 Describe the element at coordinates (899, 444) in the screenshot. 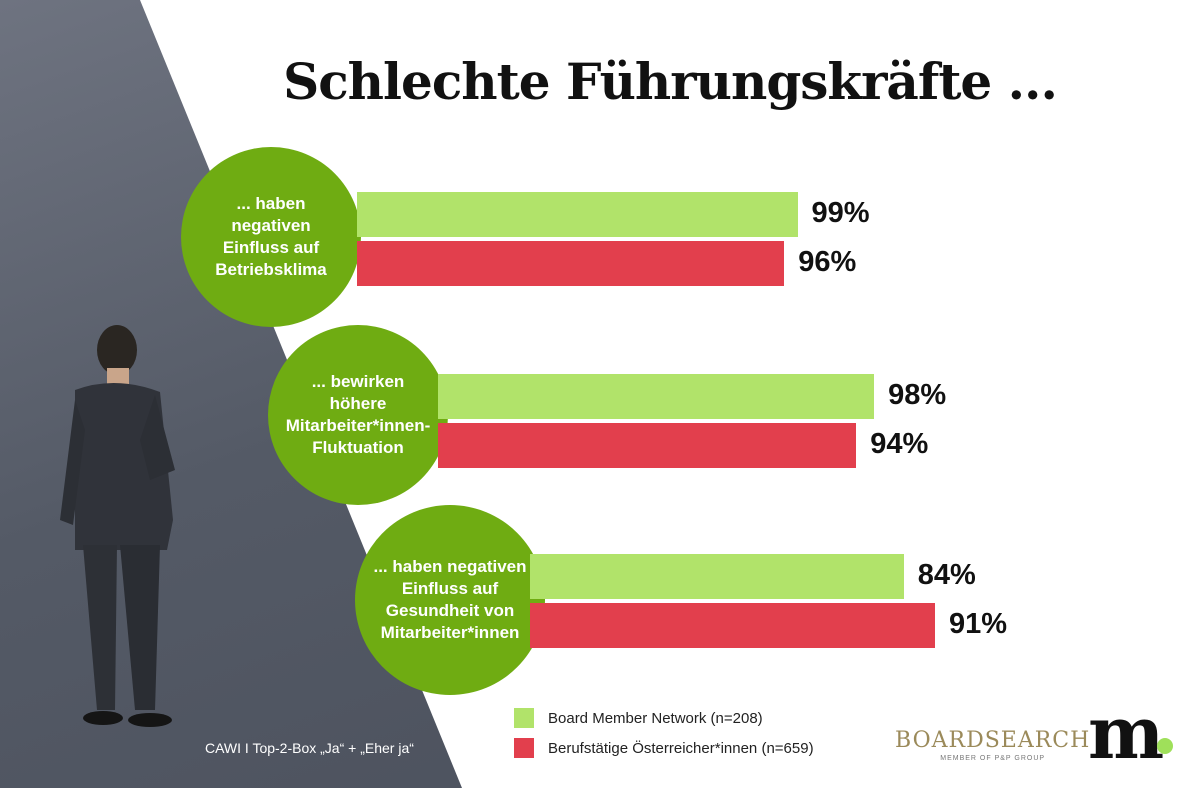

I see `data-label: 94%` at that location.